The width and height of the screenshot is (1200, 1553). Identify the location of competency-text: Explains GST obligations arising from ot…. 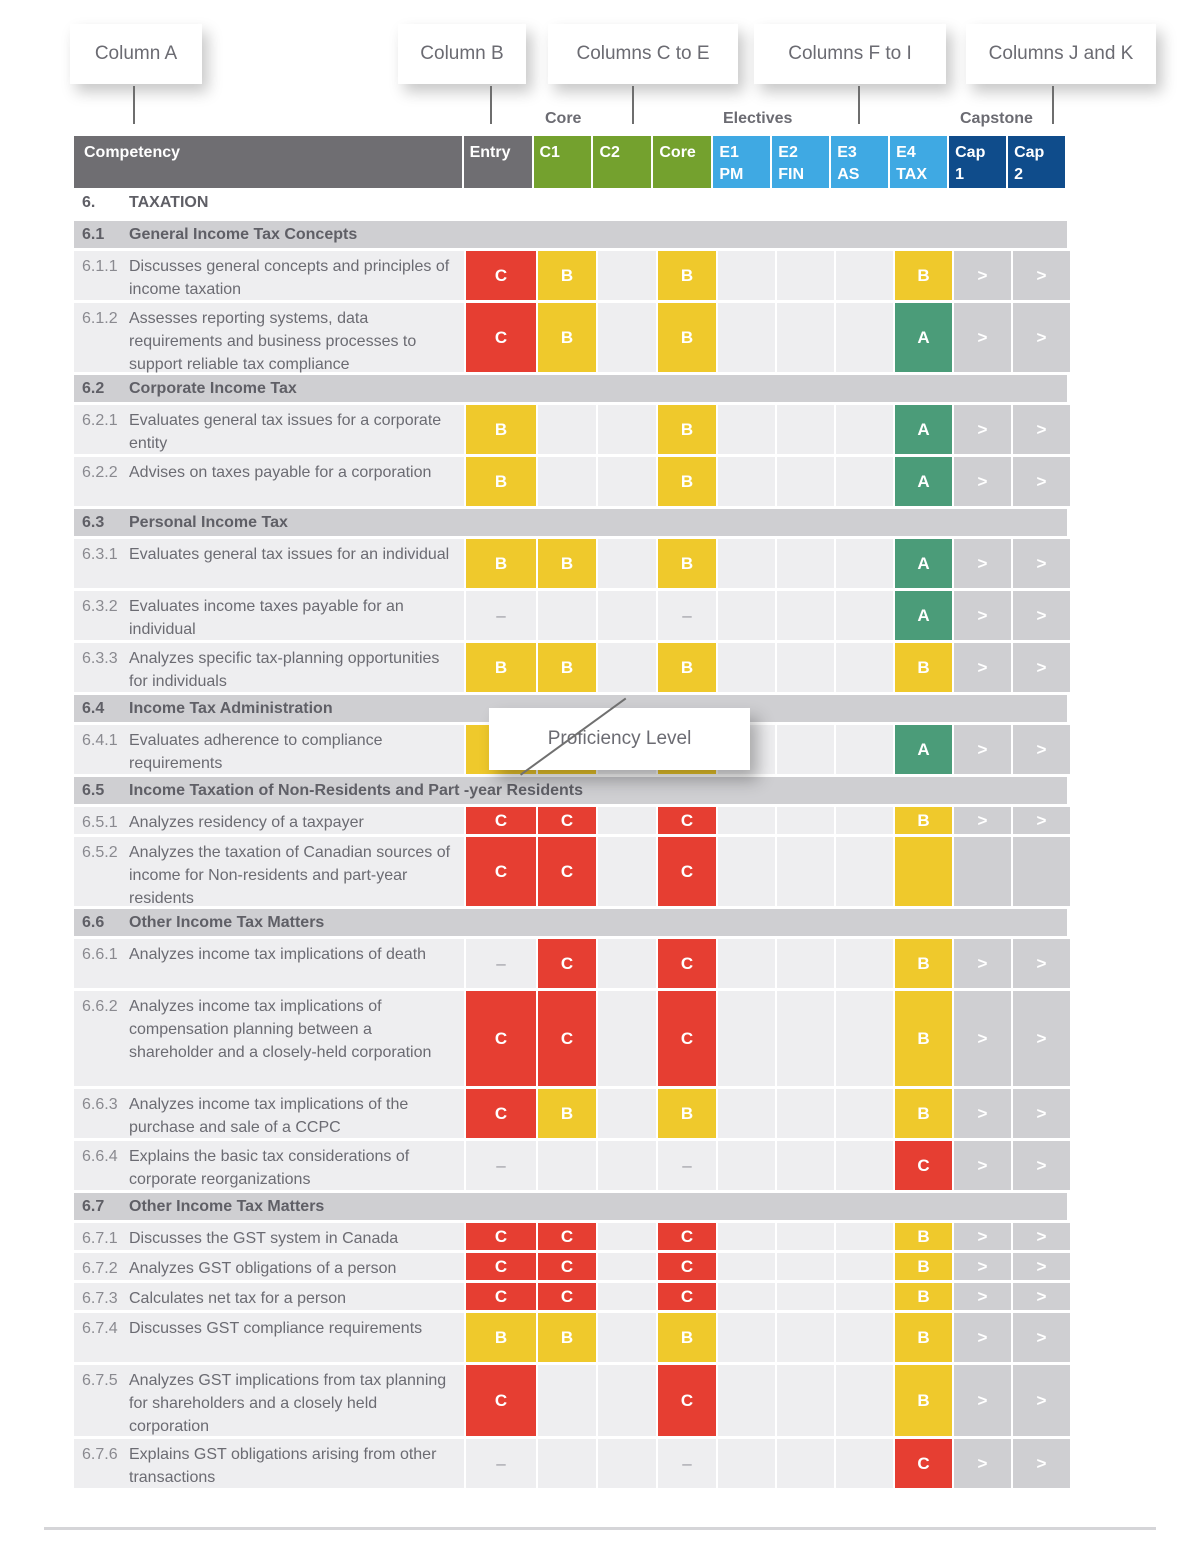
(283, 1466).